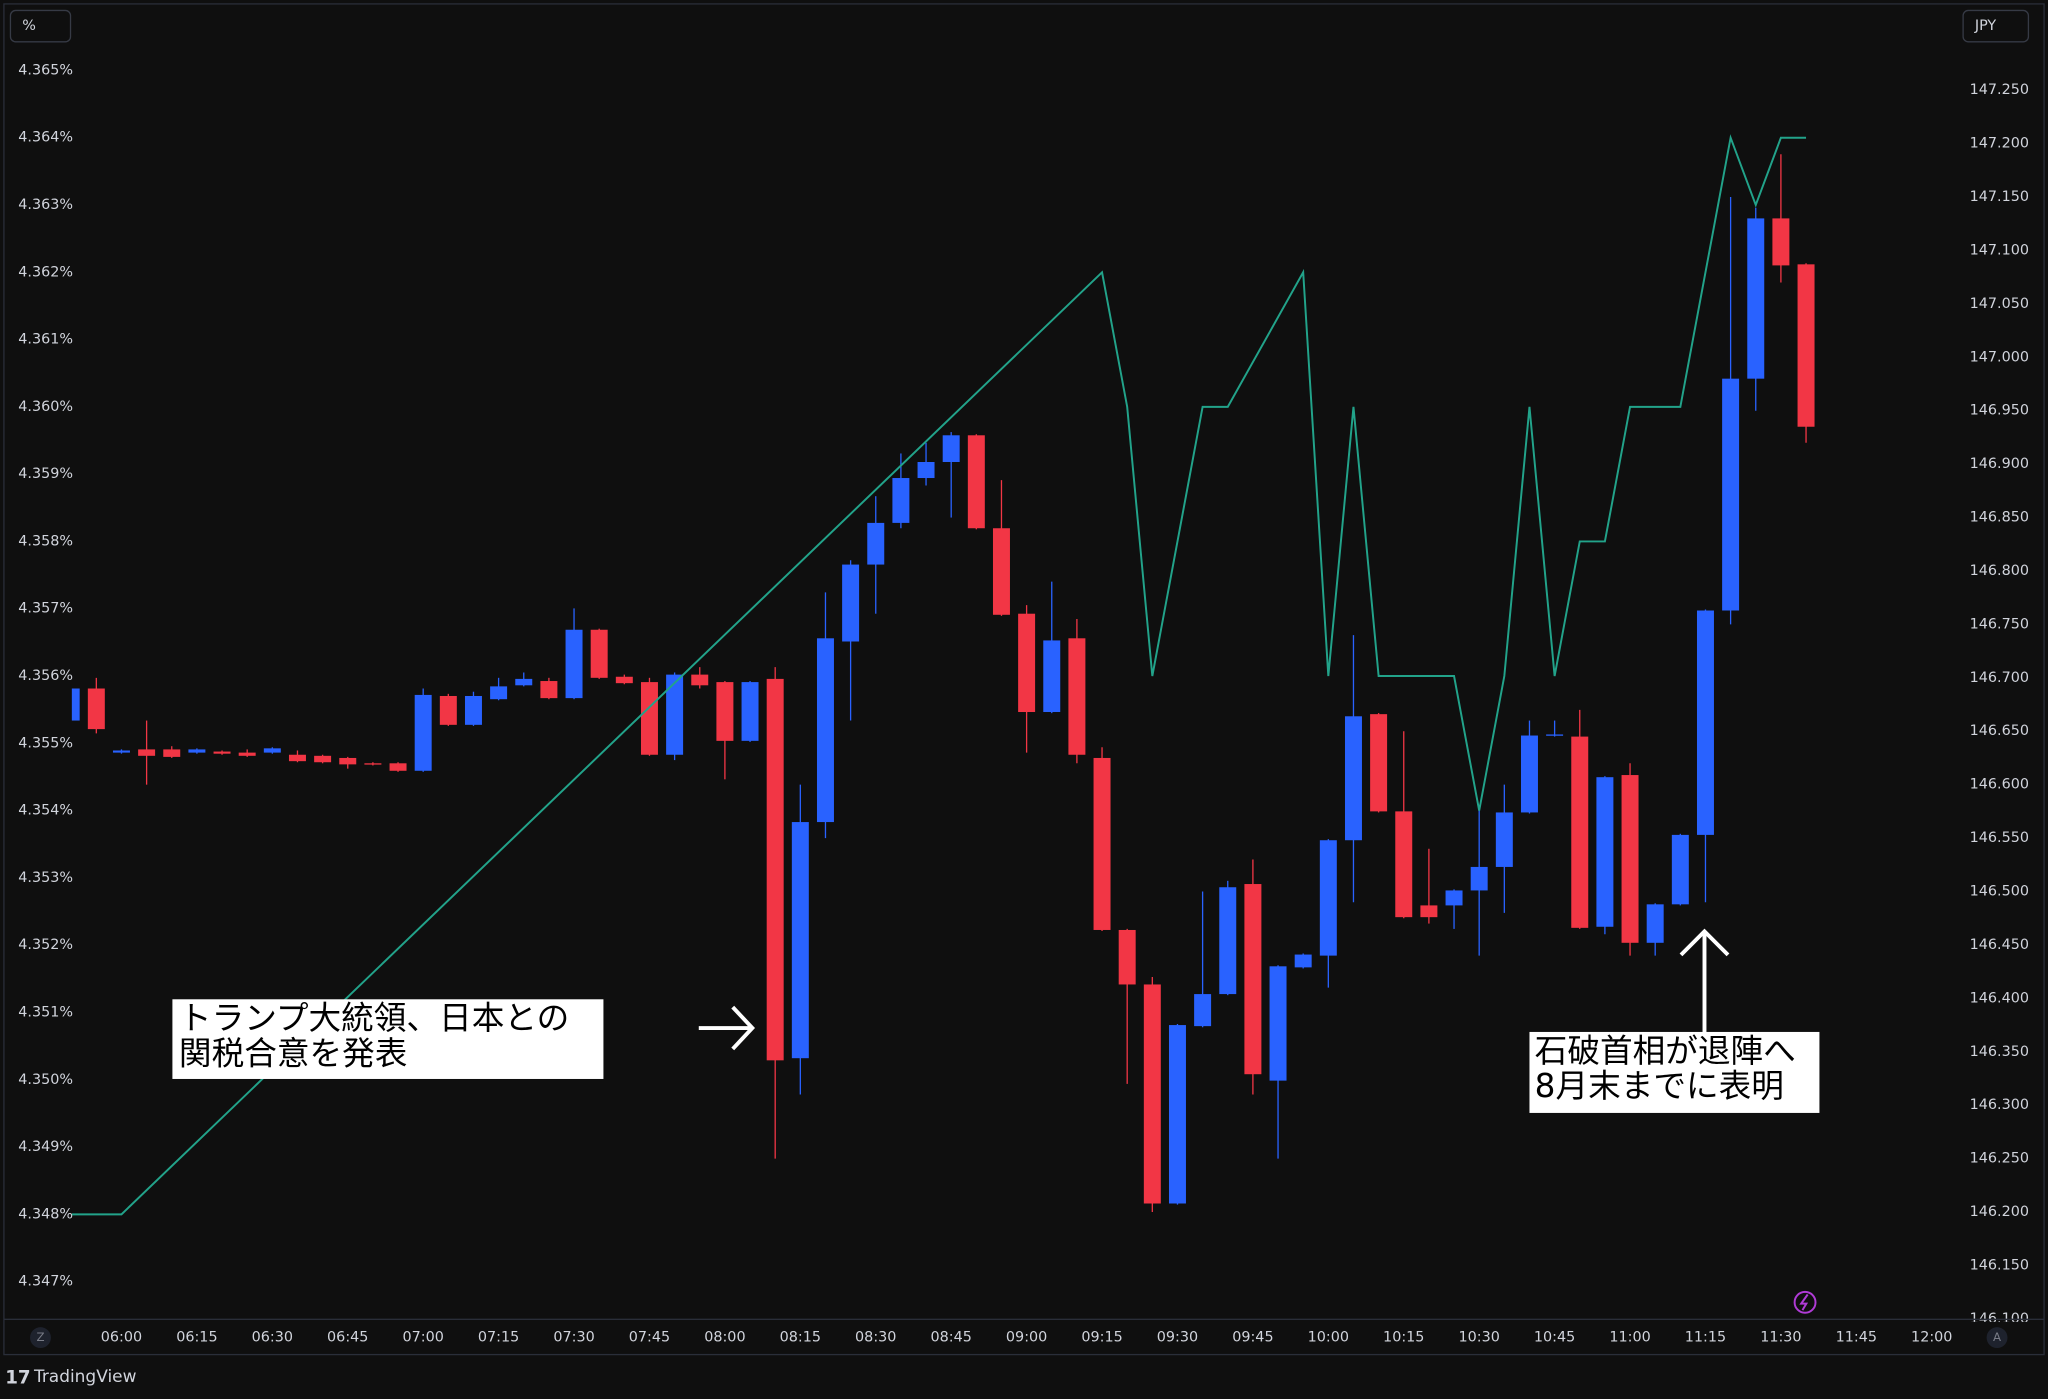 This screenshot has height=1399, width=2048. What do you see at coordinates (1856, 1338) in the screenshot?
I see `x-tick-label: 11:45` at bounding box center [1856, 1338].